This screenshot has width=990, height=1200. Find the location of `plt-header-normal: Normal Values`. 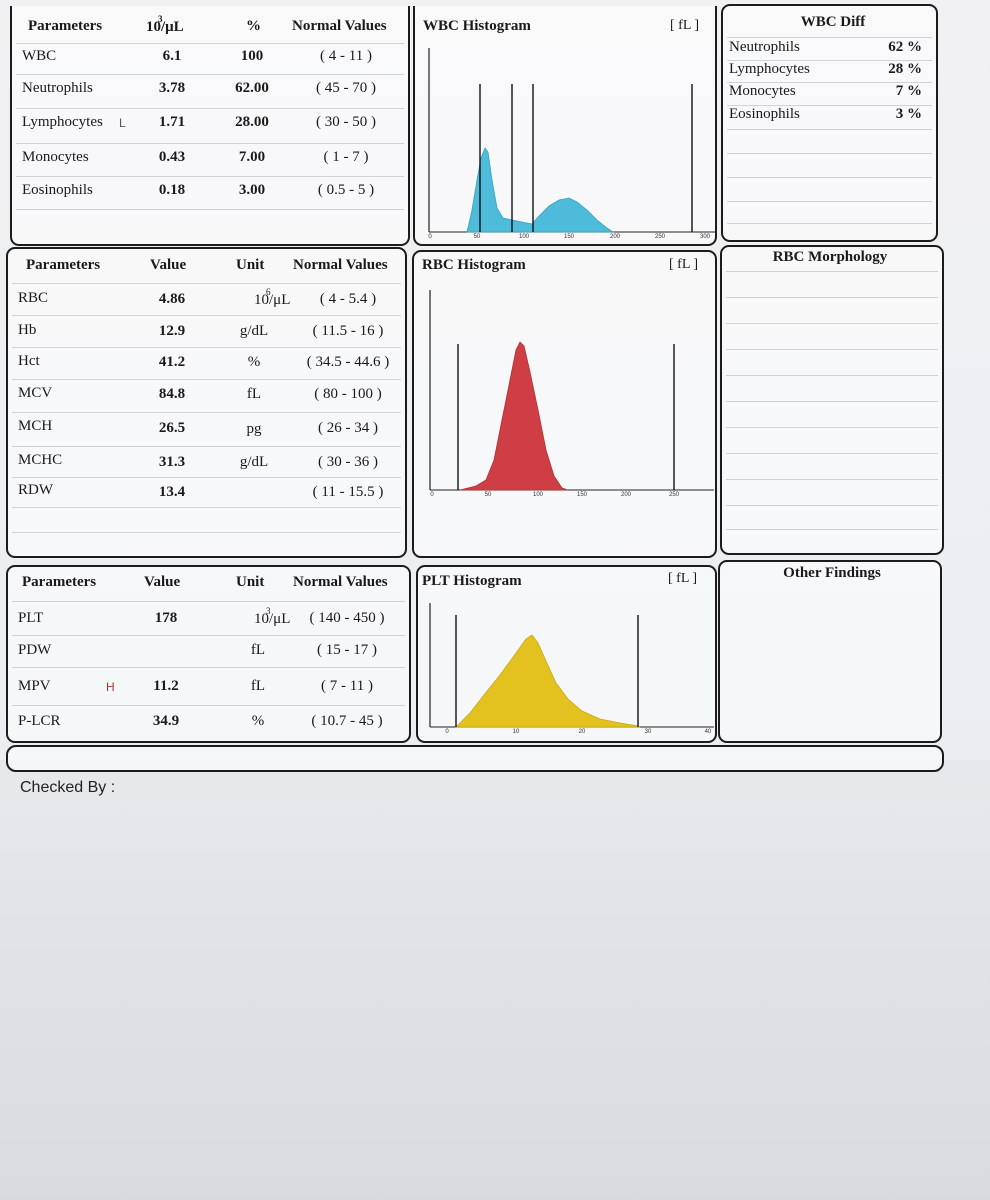

plt-header-normal: Normal Values is located at coordinates (340, 582).